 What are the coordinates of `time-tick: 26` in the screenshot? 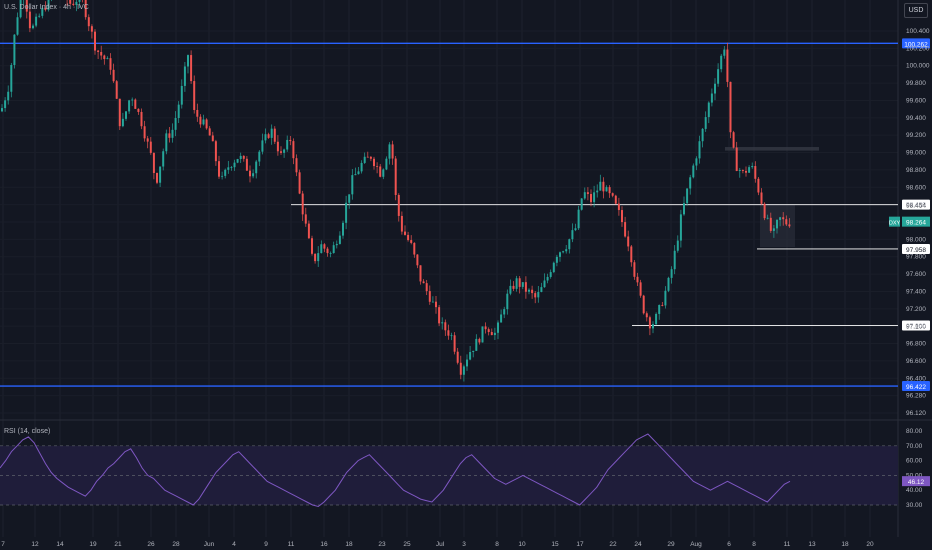 It's located at (151, 544).